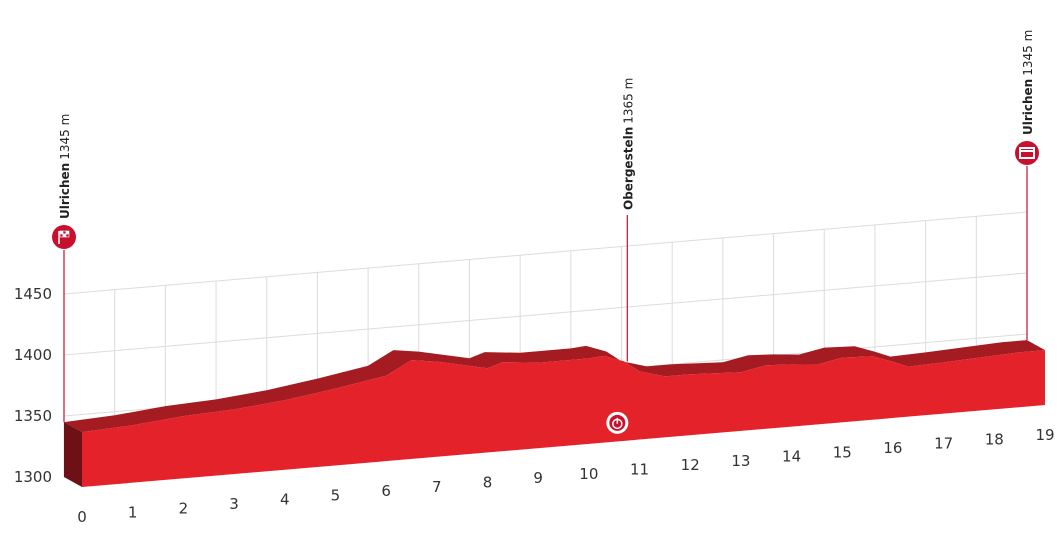 This screenshot has height=540, width=1061. I want to click on x-tick-label: 17, so click(943, 444).